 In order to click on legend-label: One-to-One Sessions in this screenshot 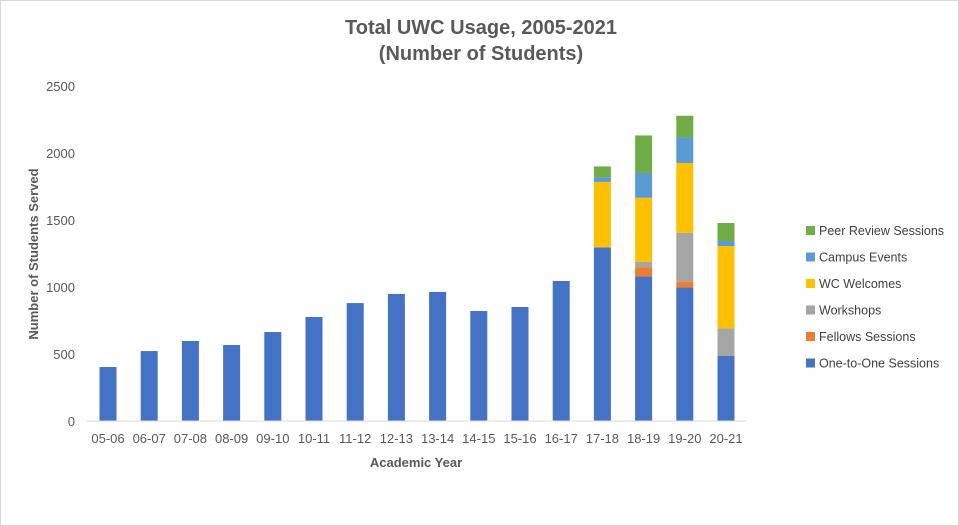, I will do `click(879, 364)`.